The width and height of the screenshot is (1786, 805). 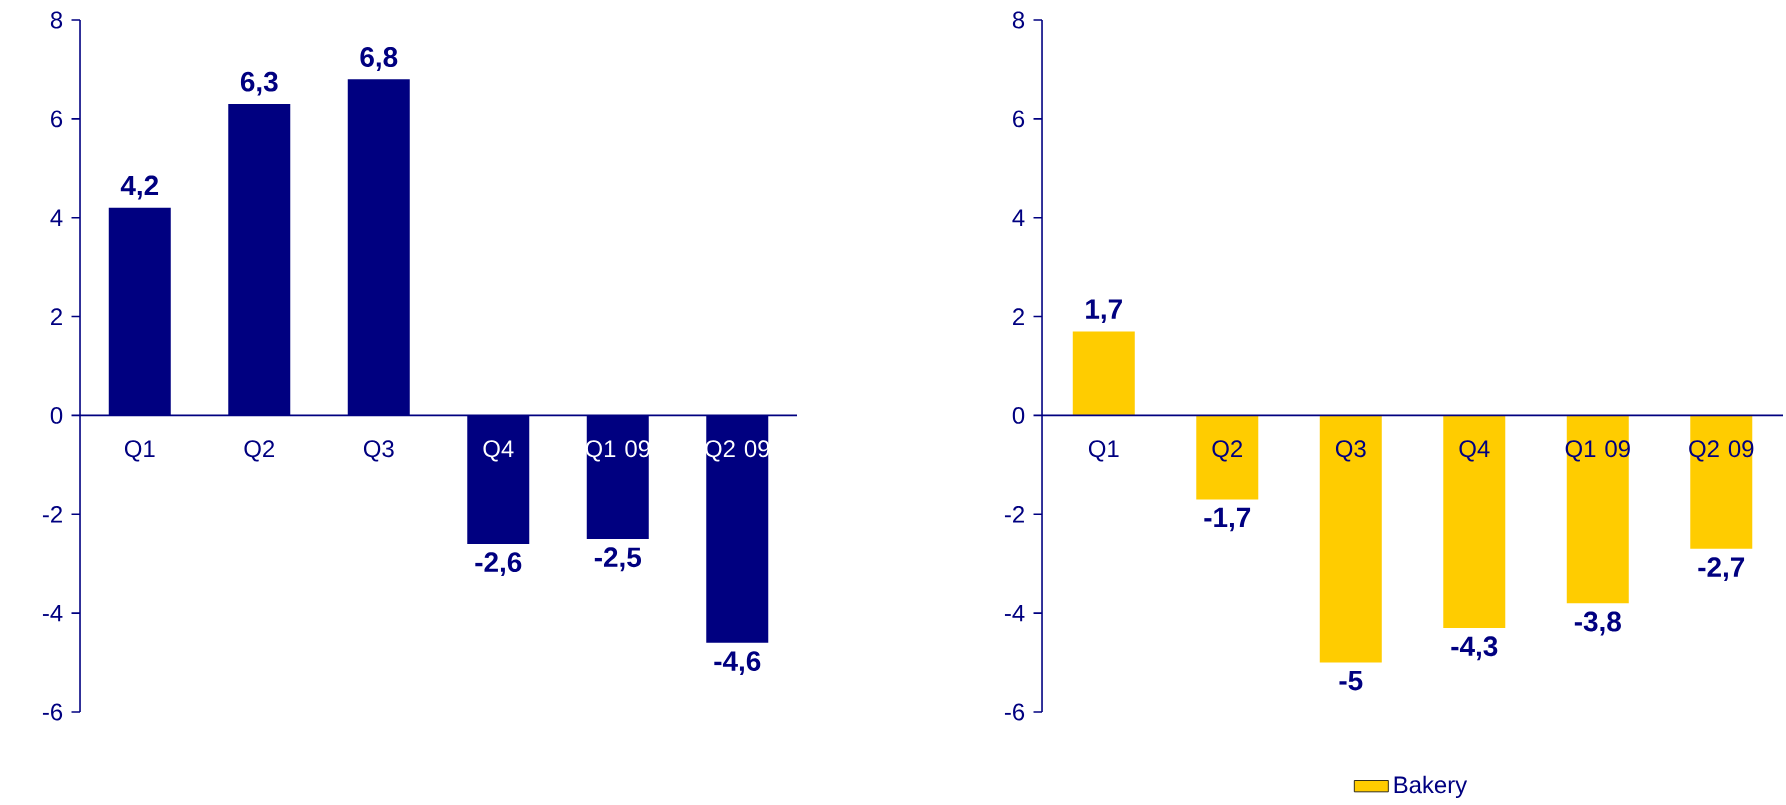 I want to click on legend-label: Bakery, so click(x=1431, y=787).